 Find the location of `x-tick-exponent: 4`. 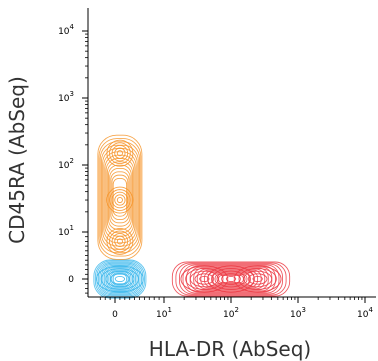

x-tick-exponent: 4 is located at coordinates (370, 310).